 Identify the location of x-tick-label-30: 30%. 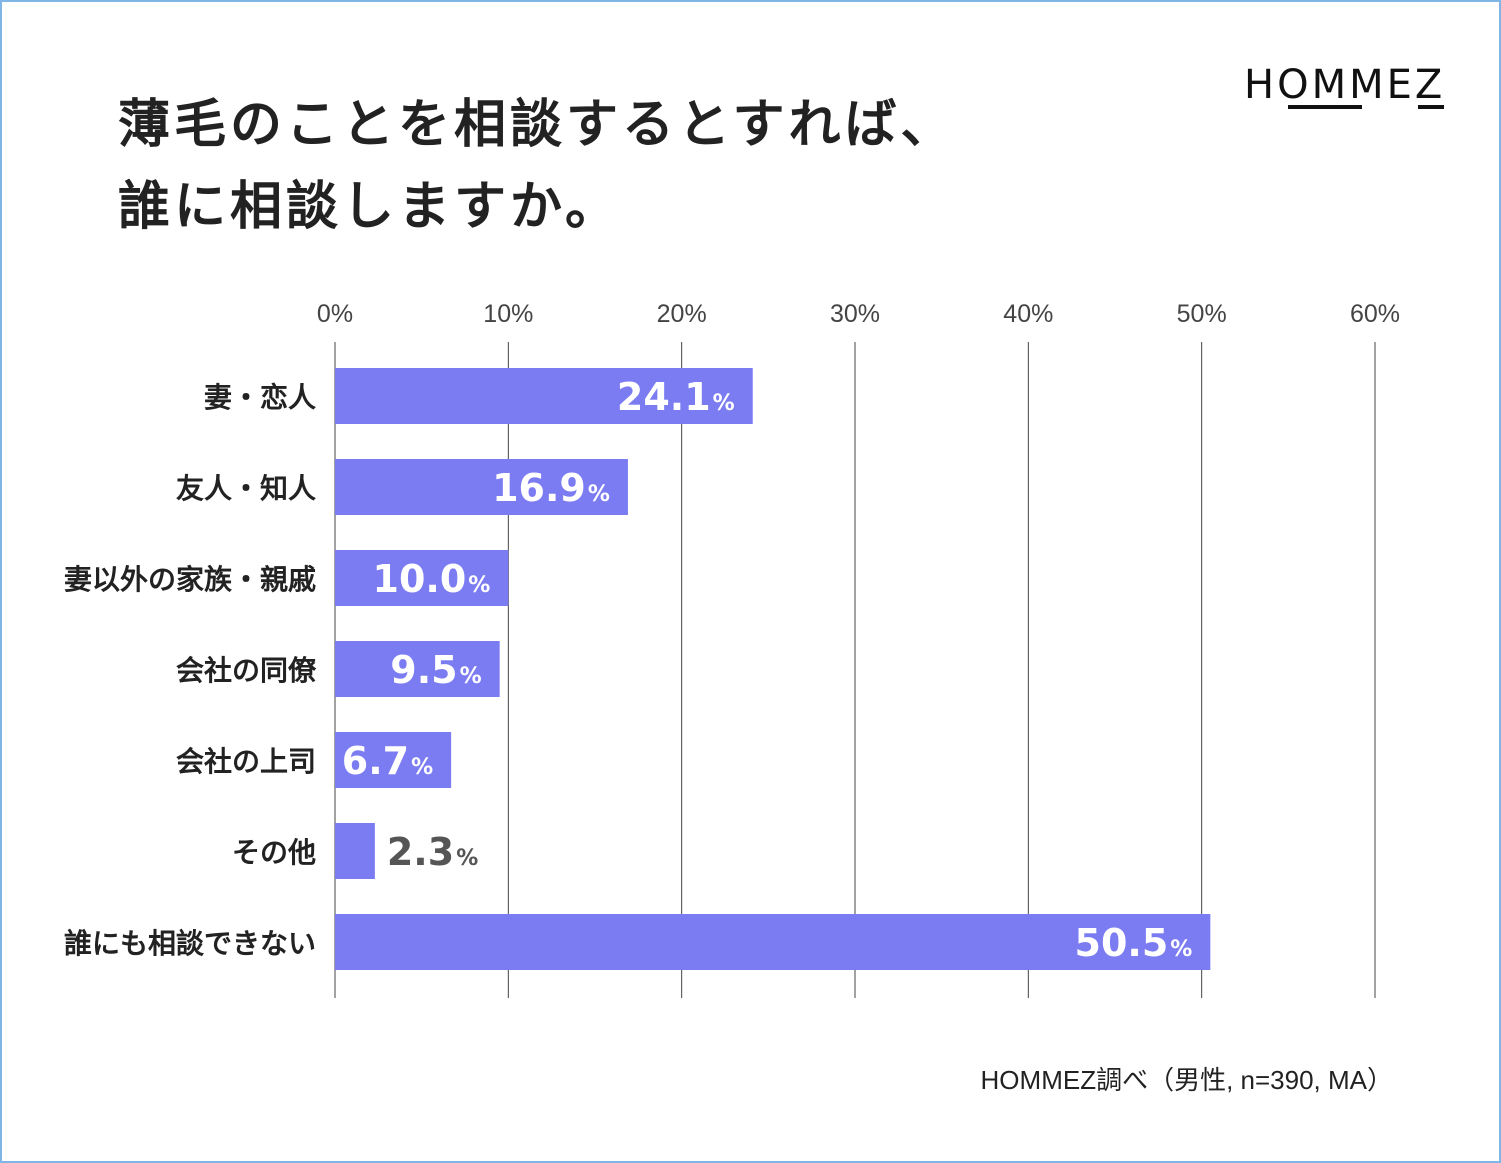
(855, 314).